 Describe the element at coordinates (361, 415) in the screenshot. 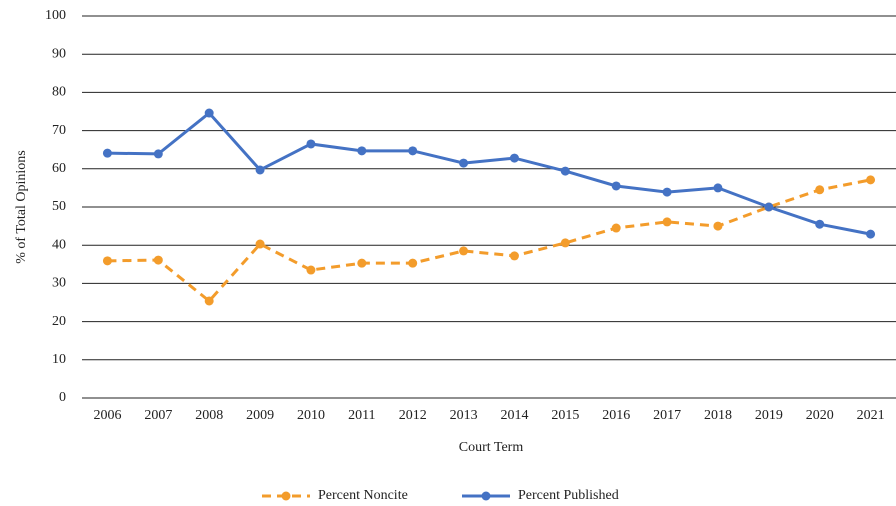

I see `x-tick-label: 2011` at that location.